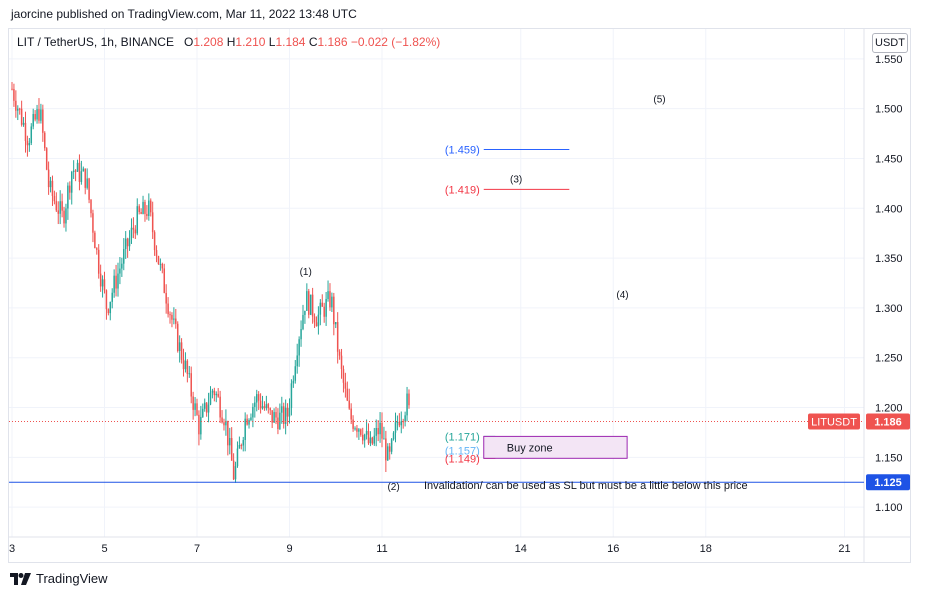  Describe the element at coordinates (889, 159) in the screenshot. I see `y-tick-label: 1.450` at that location.